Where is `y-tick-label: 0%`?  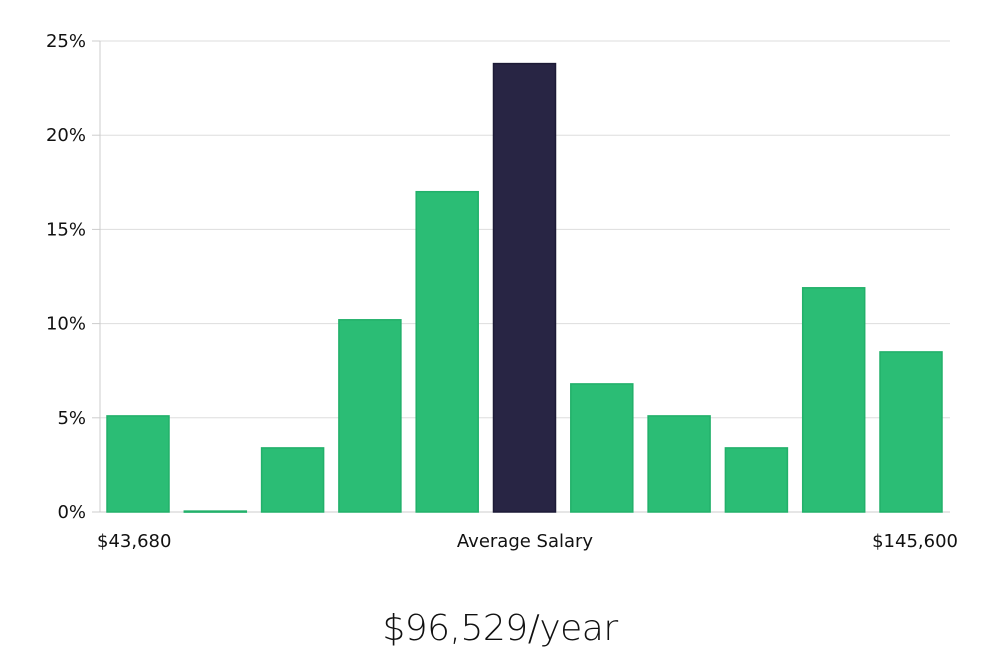
y-tick-label: 0% is located at coordinates (71, 512).